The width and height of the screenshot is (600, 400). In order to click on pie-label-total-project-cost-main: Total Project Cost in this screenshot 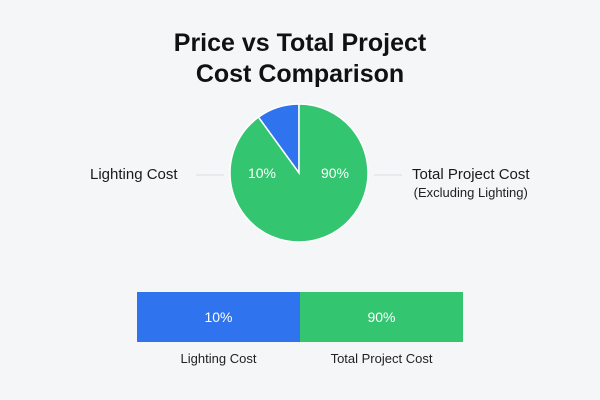, I will do `click(471, 174)`.